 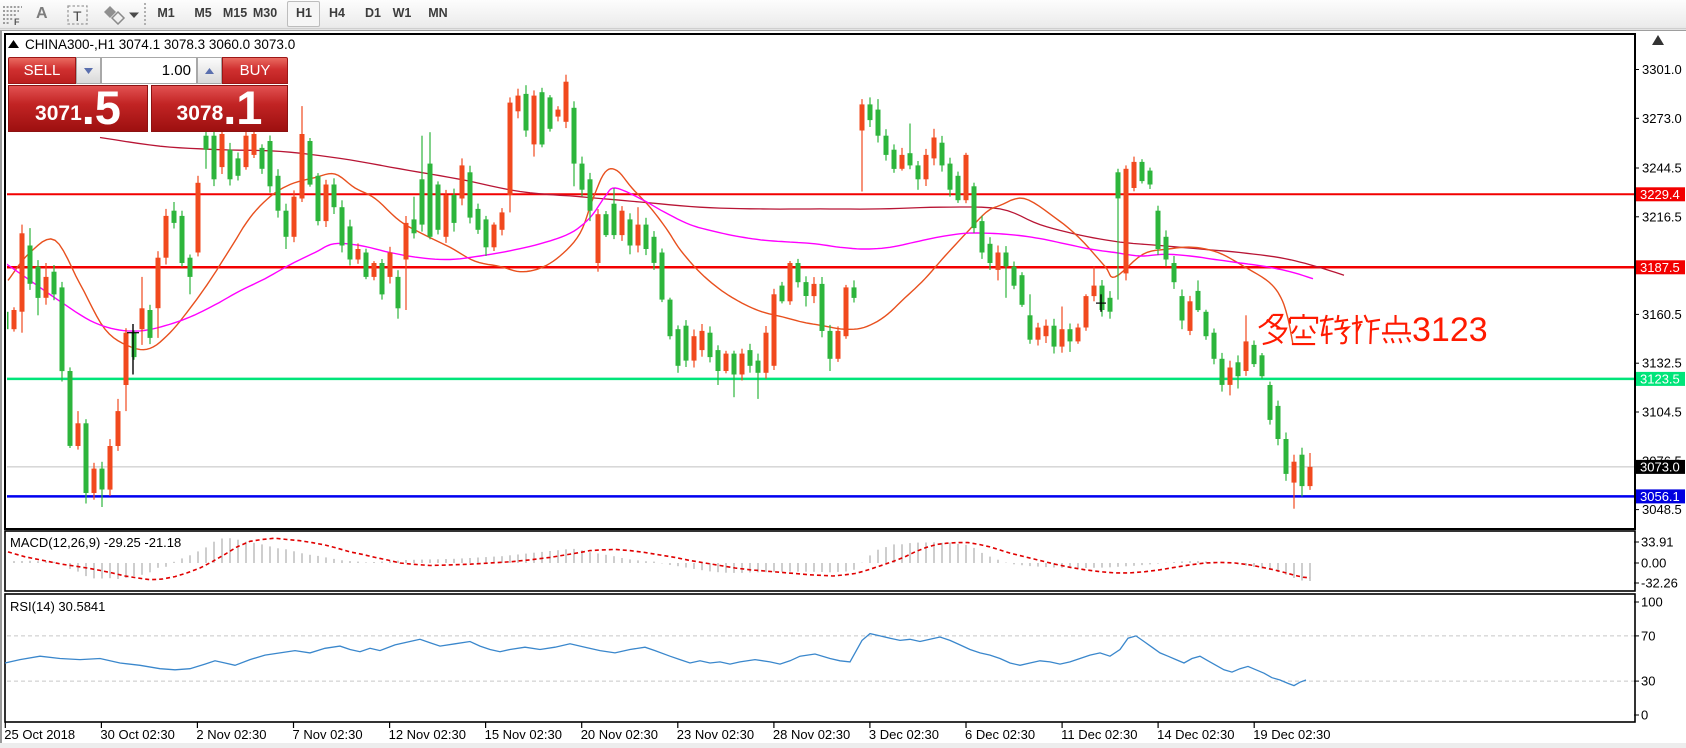 I want to click on svg-text: 30 Oct 02:30, so click(x=137, y=734).